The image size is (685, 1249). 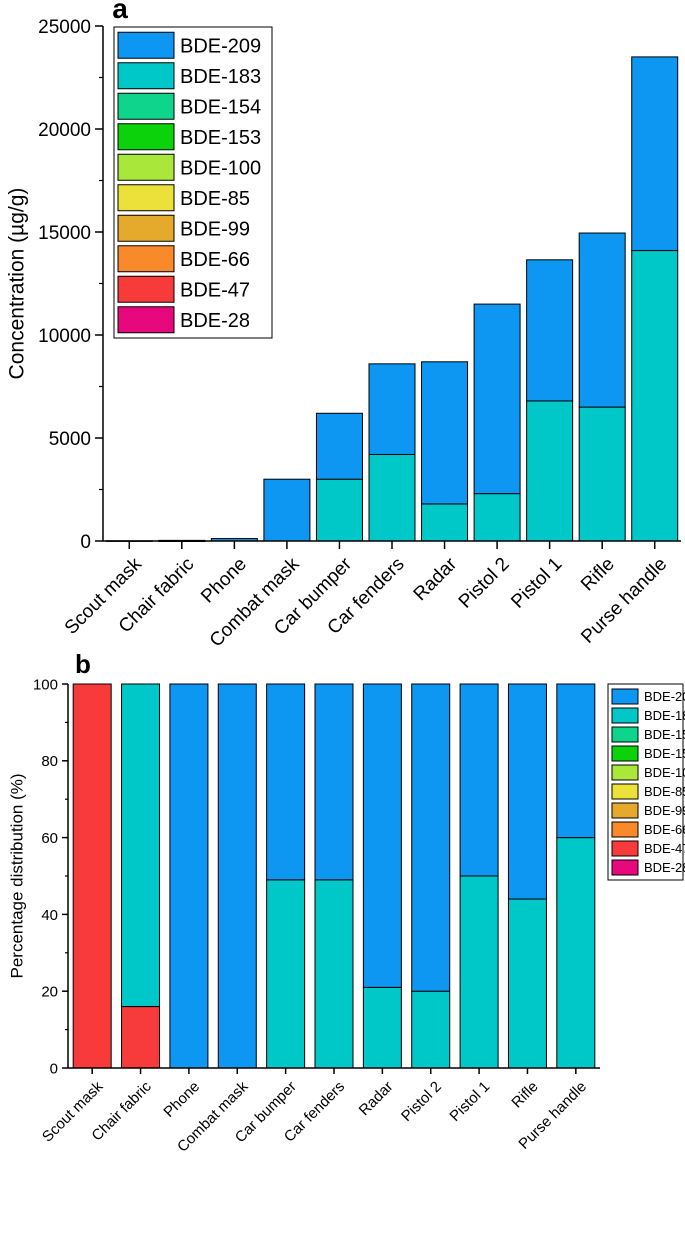 I want to click on legend-label: BDE-209, so click(x=220, y=46).